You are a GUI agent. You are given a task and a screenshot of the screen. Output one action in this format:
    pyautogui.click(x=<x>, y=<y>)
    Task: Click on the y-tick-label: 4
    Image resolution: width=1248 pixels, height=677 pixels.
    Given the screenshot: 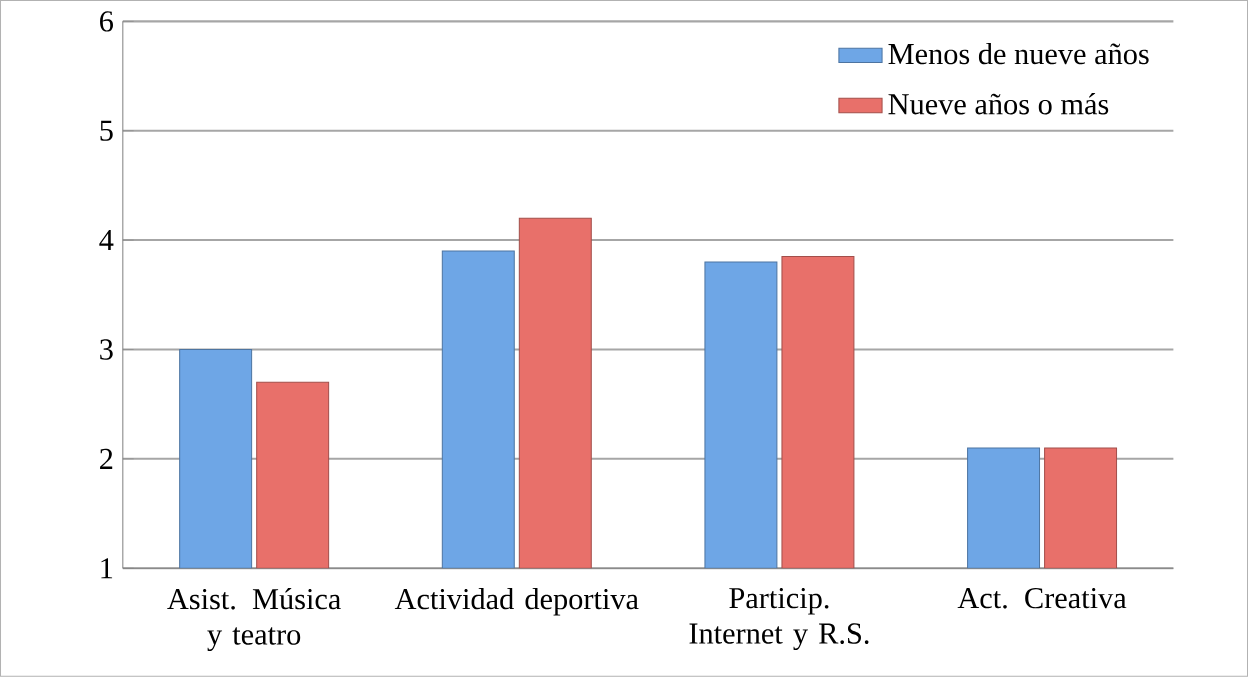 What is the action you would take?
    pyautogui.click(x=106, y=240)
    